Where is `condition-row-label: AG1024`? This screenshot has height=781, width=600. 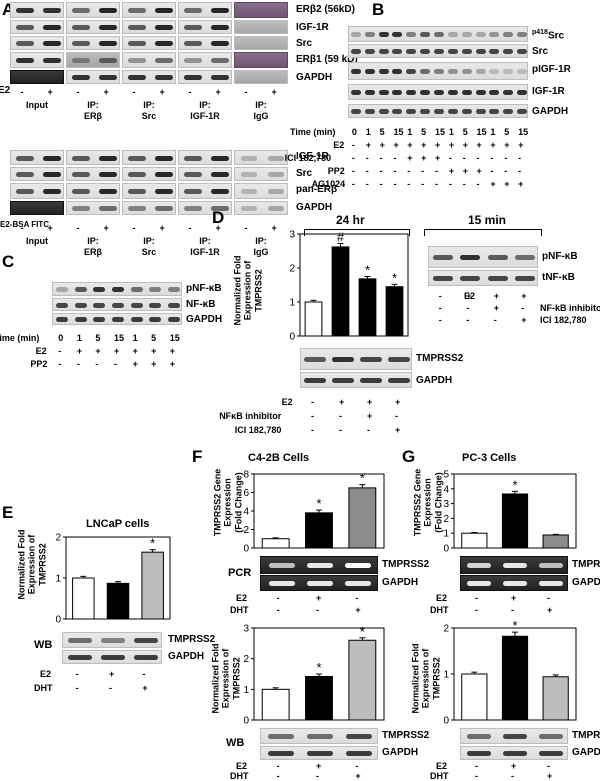
condition-row-label: AG1024 is located at coordinates (328, 184).